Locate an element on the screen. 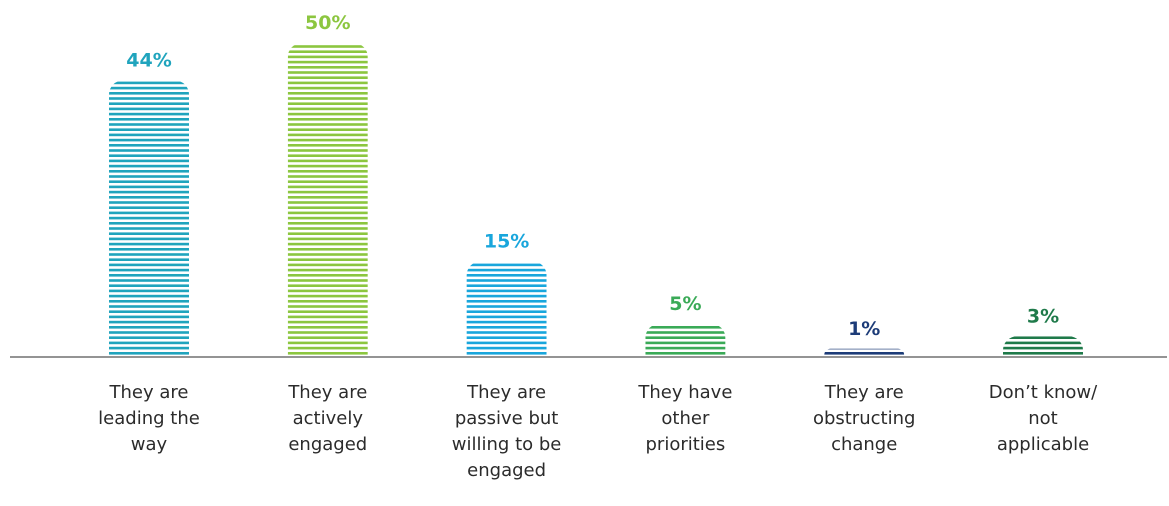 The height and width of the screenshot is (506, 1169). category-label-1: They are leading the way is located at coordinates (149, 419).